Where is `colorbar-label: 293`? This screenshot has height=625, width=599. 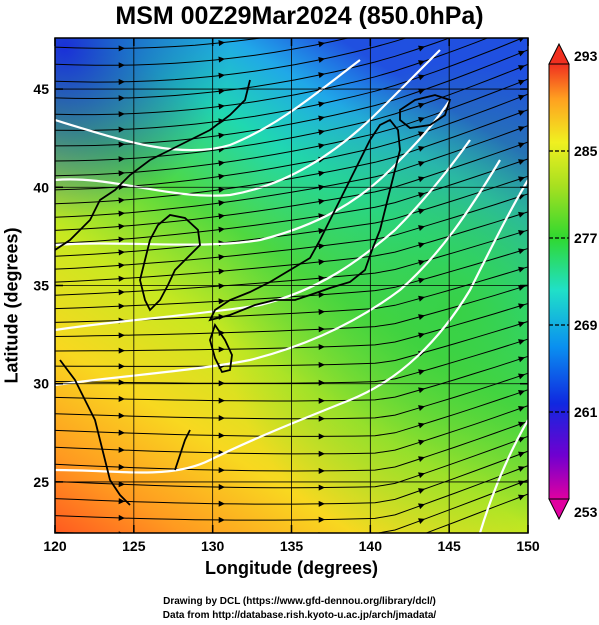
colorbar-label: 293 is located at coordinates (586, 56).